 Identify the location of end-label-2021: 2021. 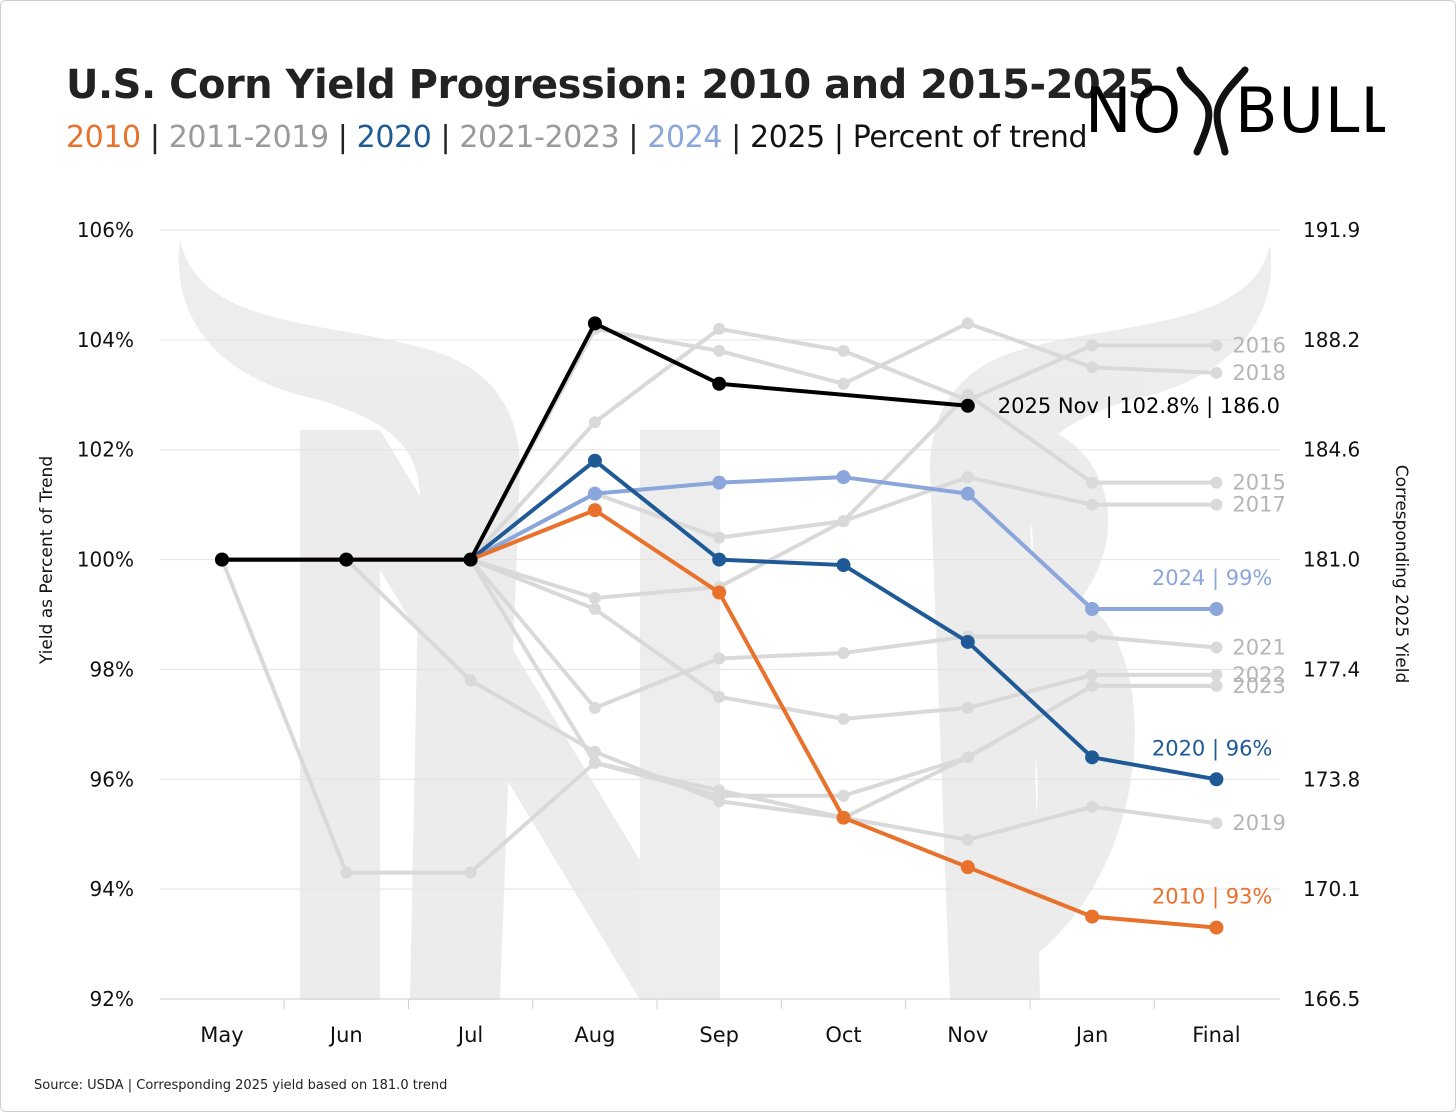
(1258, 647).